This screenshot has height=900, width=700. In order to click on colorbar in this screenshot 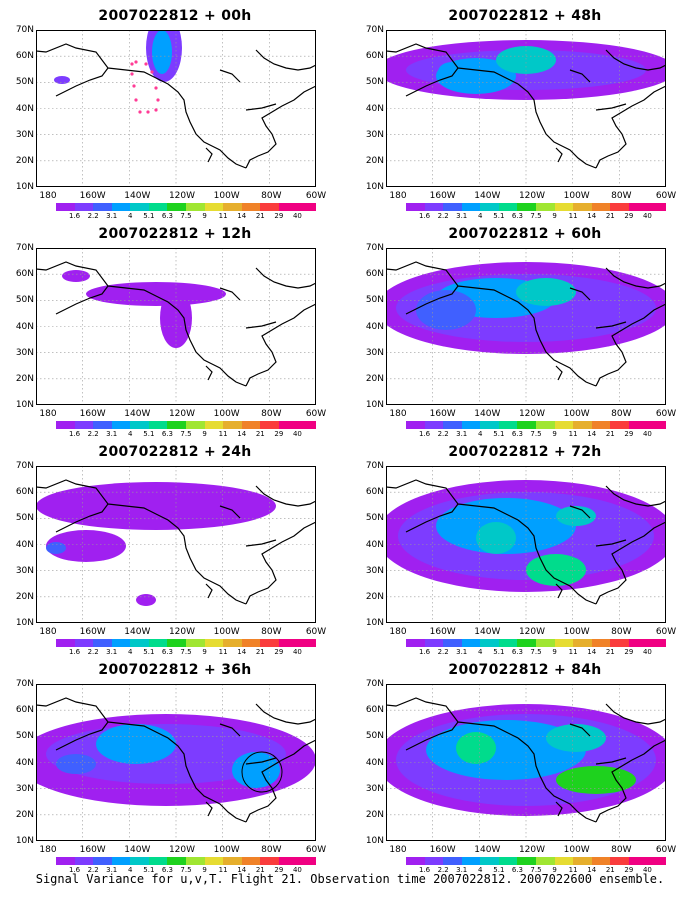, I will do `click(536, 425)`.